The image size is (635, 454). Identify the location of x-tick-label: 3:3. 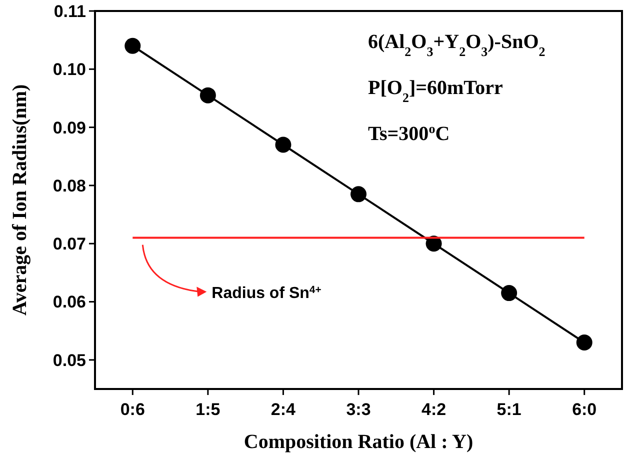
(358, 409).